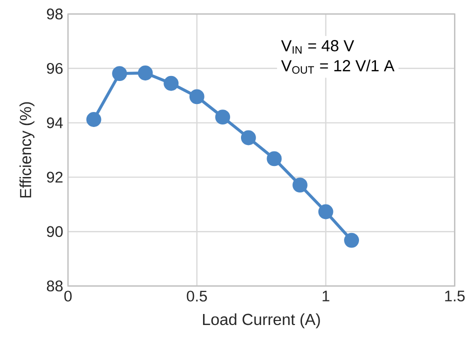  What do you see at coordinates (326, 296) in the screenshot?
I see `x-tick-label: 1` at bounding box center [326, 296].